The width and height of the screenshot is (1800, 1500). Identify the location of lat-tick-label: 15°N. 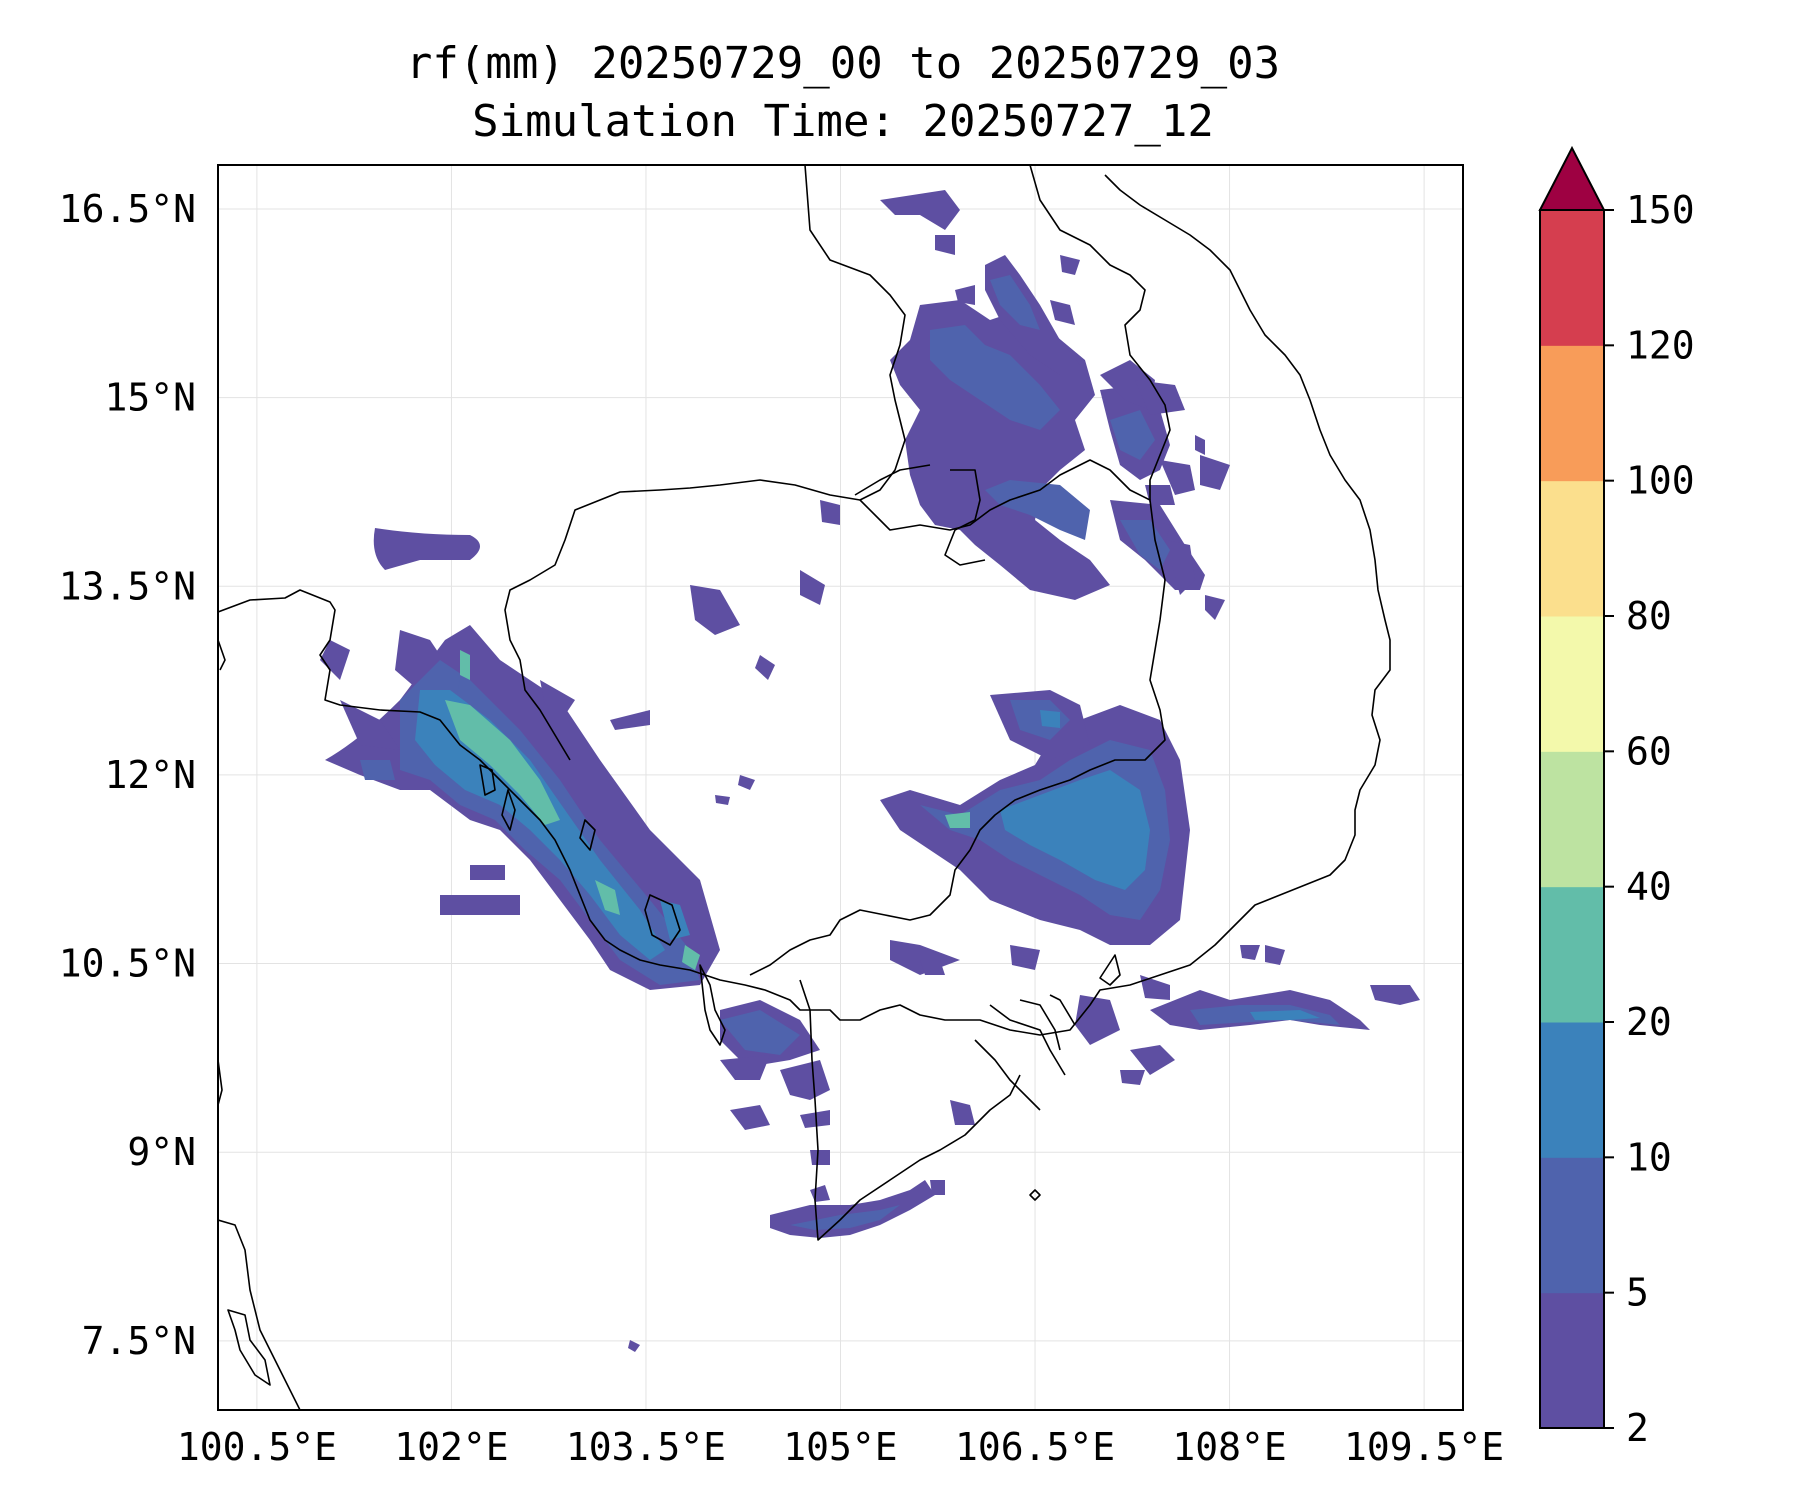
(150, 398).